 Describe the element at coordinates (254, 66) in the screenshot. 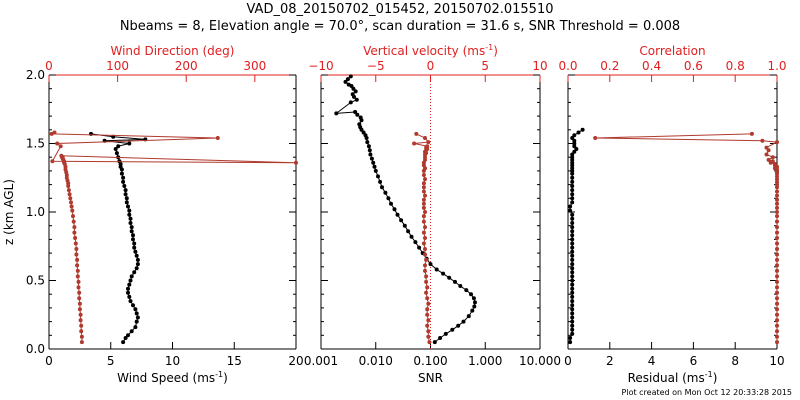

I see `xtick-label-top: 300` at that location.